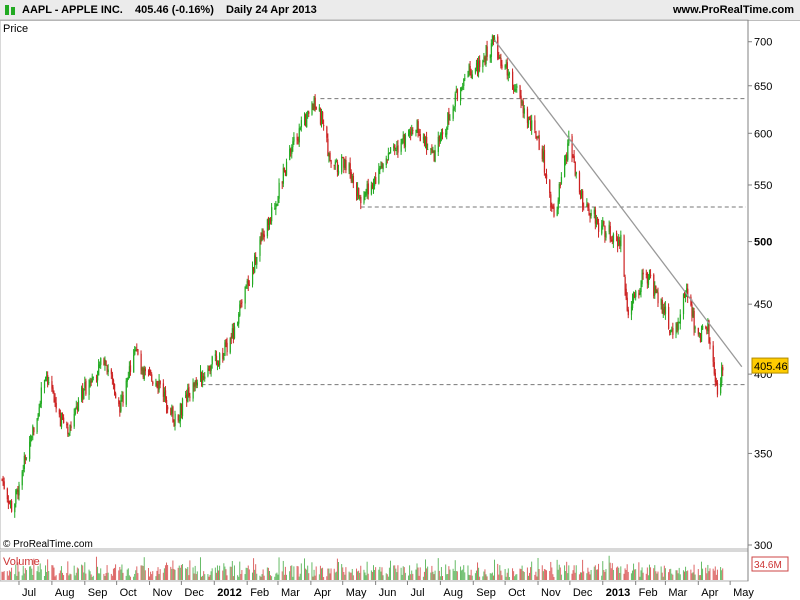 The width and height of the screenshot is (800, 600). Describe the element at coordinates (65, 593) in the screenshot. I see `x-tick-label: Aug` at that location.